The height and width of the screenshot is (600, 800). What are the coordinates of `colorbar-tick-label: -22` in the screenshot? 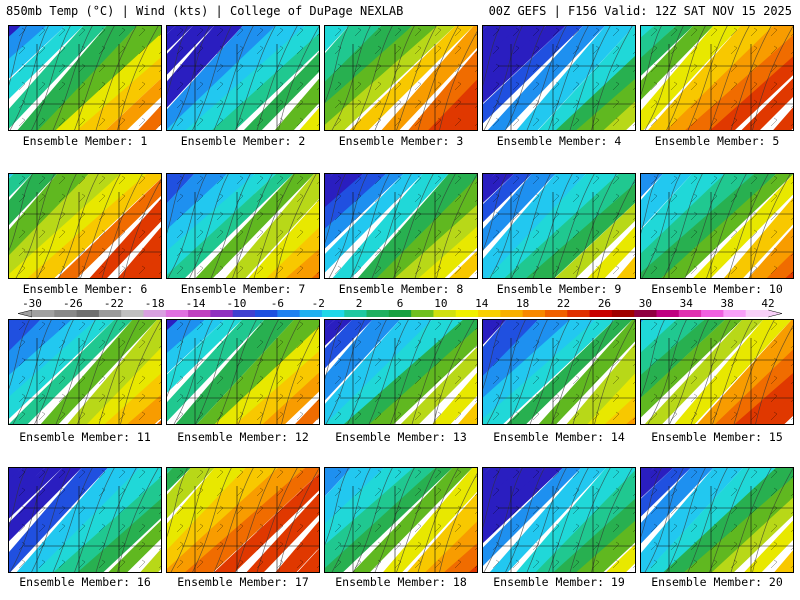 It's located at (114, 304).